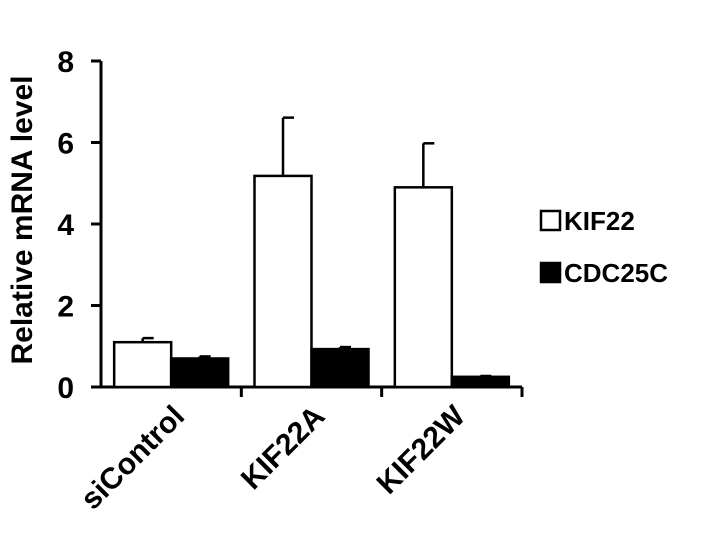 Image resolution: width=713 pixels, height=537 pixels. What do you see at coordinates (616, 273) in the screenshot?
I see `legend-label-cdc25c: CDC25C` at bounding box center [616, 273].